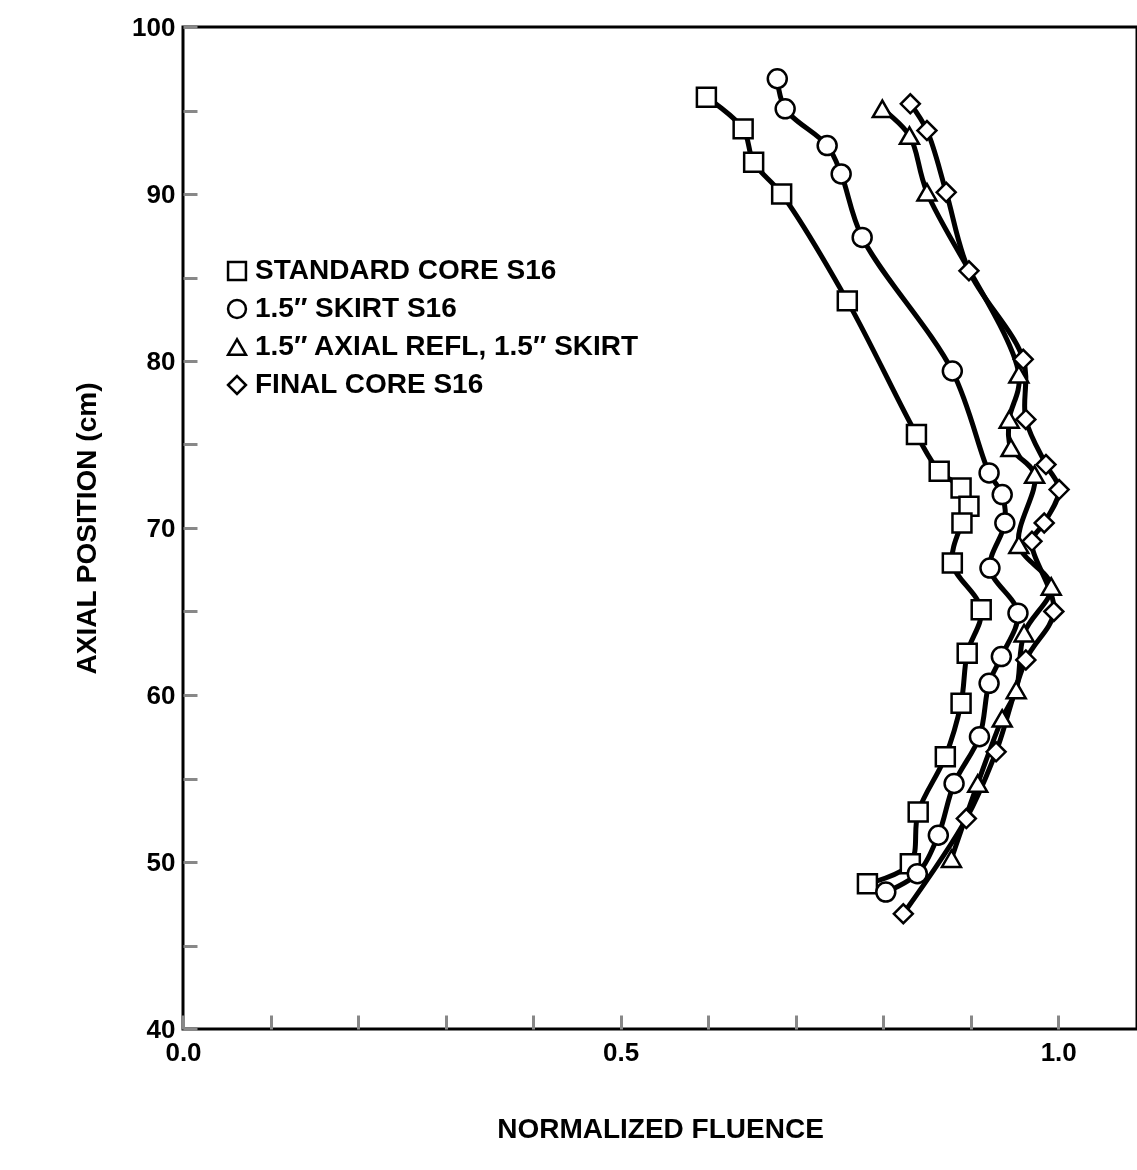 The image size is (1137, 1170). What do you see at coordinates (369, 383) in the screenshot?
I see `legend-label: FINAL CORE S16` at bounding box center [369, 383].